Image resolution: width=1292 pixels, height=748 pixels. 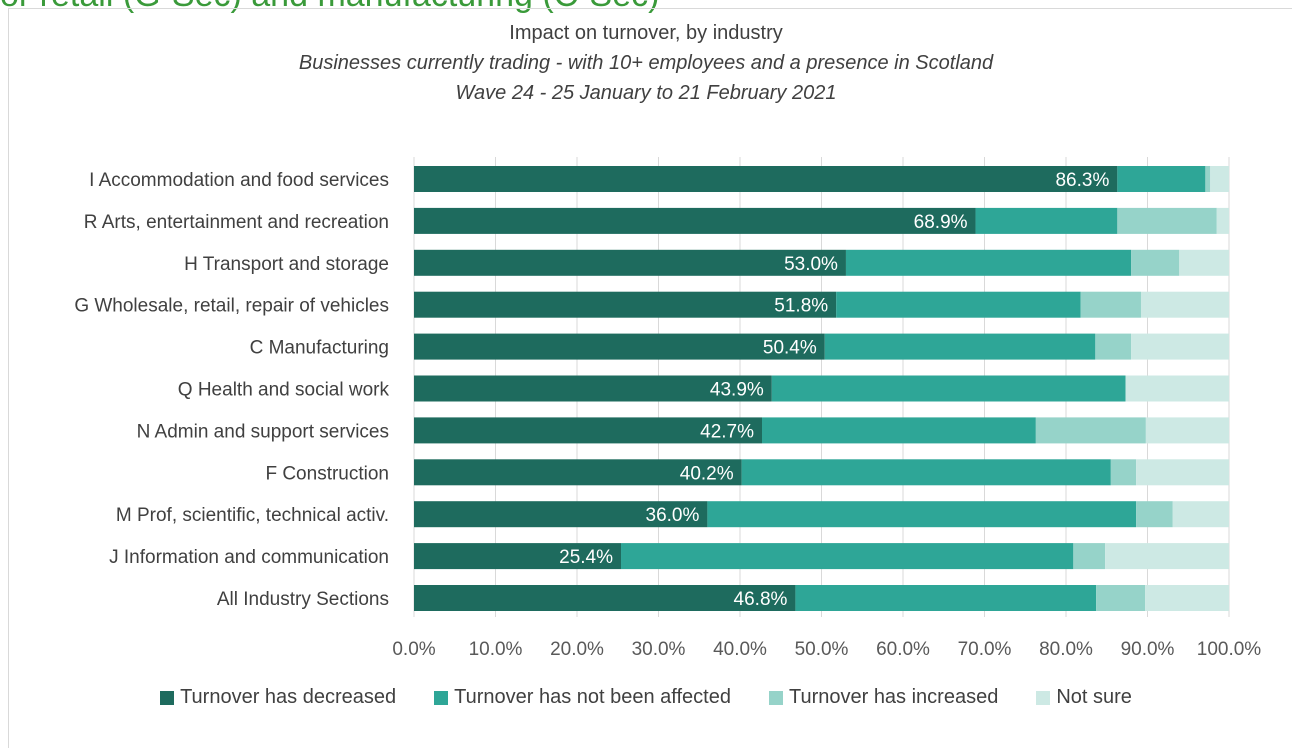 What do you see at coordinates (1043, 697) in the screenshot?
I see `legend-swatch-not-sure` at bounding box center [1043, 697].